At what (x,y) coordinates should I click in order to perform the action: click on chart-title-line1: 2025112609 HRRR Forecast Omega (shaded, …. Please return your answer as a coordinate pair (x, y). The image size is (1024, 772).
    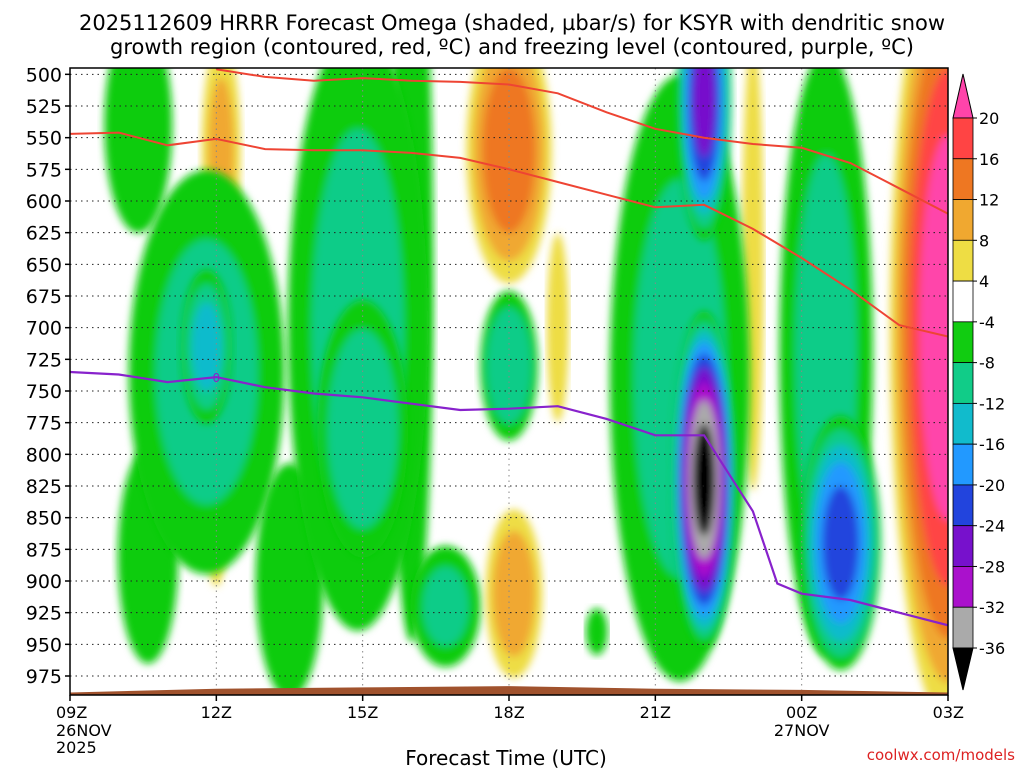
    Looking at the image, I should click on (512, 23).